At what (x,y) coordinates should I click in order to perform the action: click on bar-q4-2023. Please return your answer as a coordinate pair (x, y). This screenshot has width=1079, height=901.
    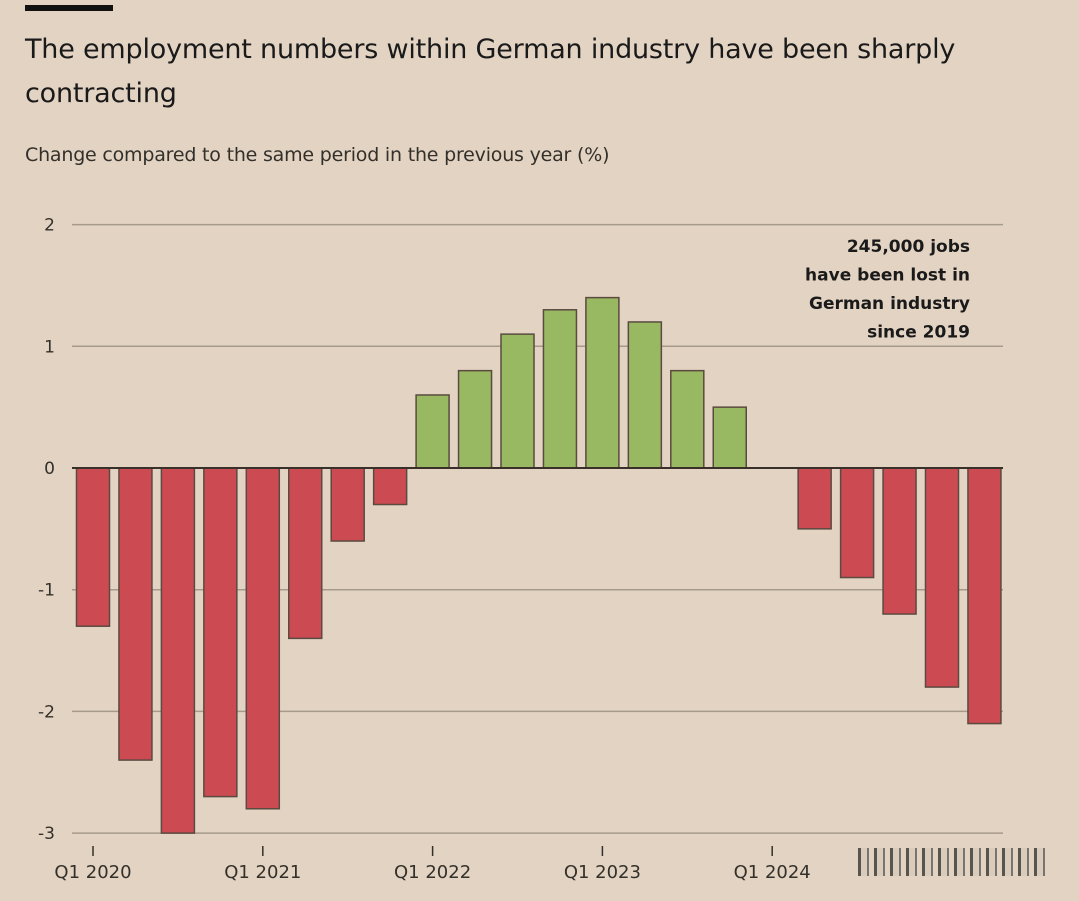
    Looking at the image, I should click on (729, 437).